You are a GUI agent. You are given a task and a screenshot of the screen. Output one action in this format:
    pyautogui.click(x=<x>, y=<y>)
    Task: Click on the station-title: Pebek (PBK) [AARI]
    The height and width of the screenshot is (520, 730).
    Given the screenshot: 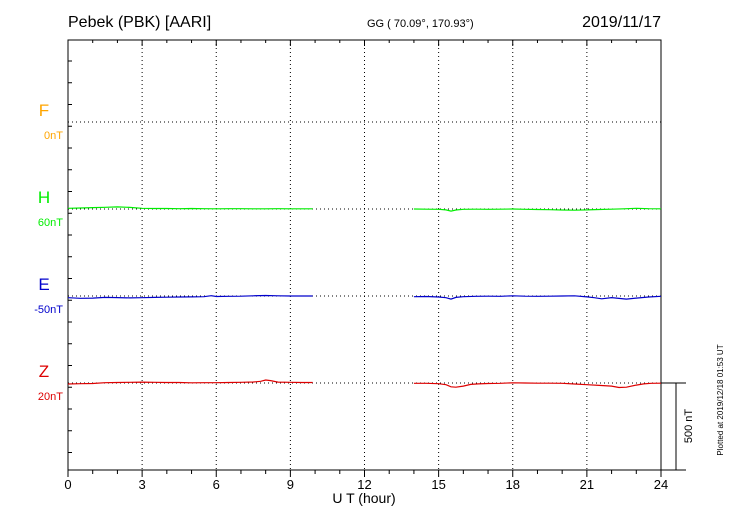 What is the action you would take?
    pyautogui.click(x=139, y=22)
    